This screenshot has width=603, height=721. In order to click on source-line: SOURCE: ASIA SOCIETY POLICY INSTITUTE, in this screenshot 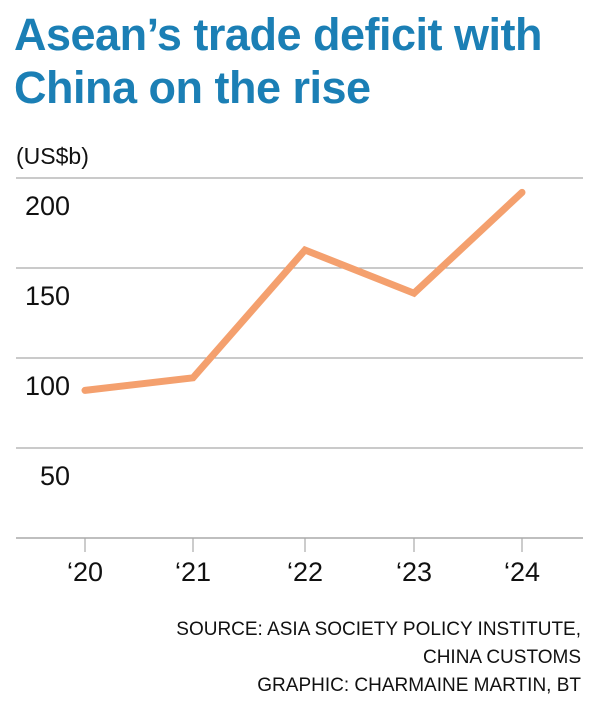, I will do `click(378, 629)`.